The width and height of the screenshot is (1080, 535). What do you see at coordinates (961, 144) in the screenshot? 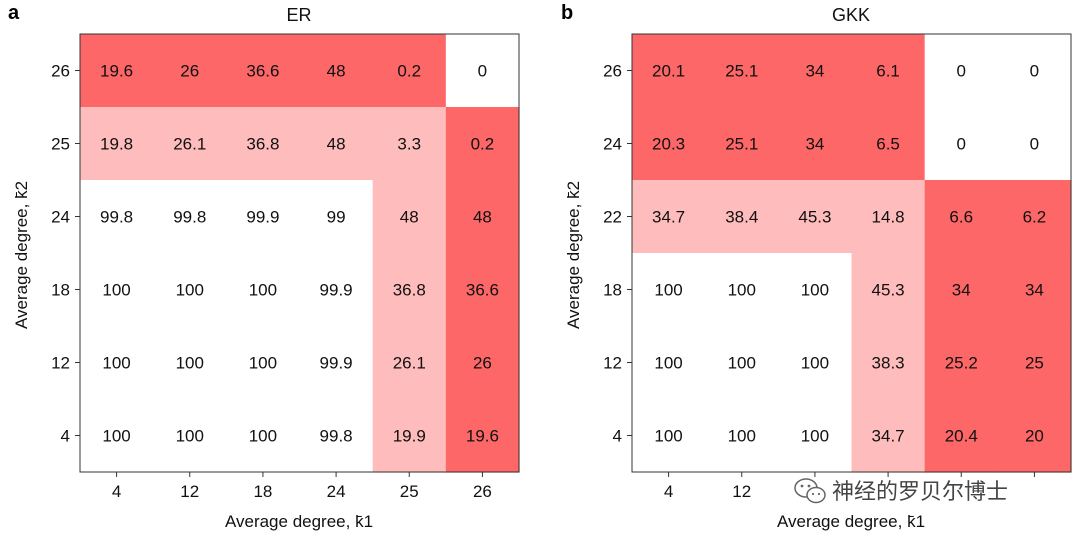
I see `panel-b-cell-value: 0` at bounding box center [961, 144].